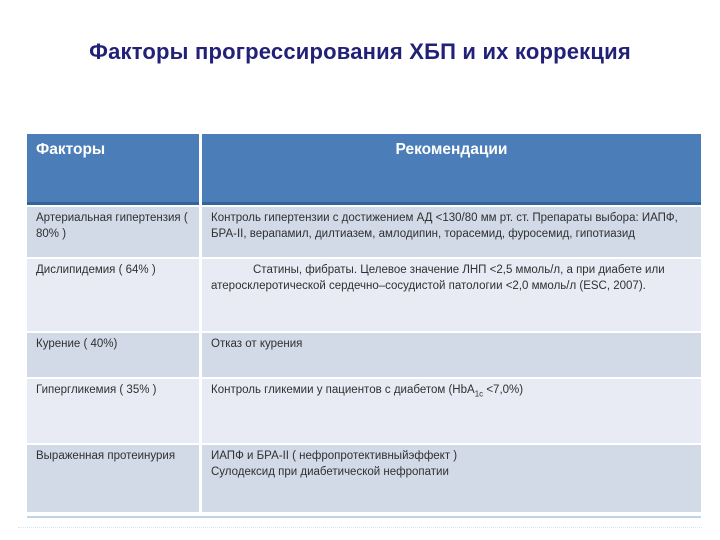  Describe the element at coordinates (364, 517) in the screenshot. I see `table-bottom-border` at that location.